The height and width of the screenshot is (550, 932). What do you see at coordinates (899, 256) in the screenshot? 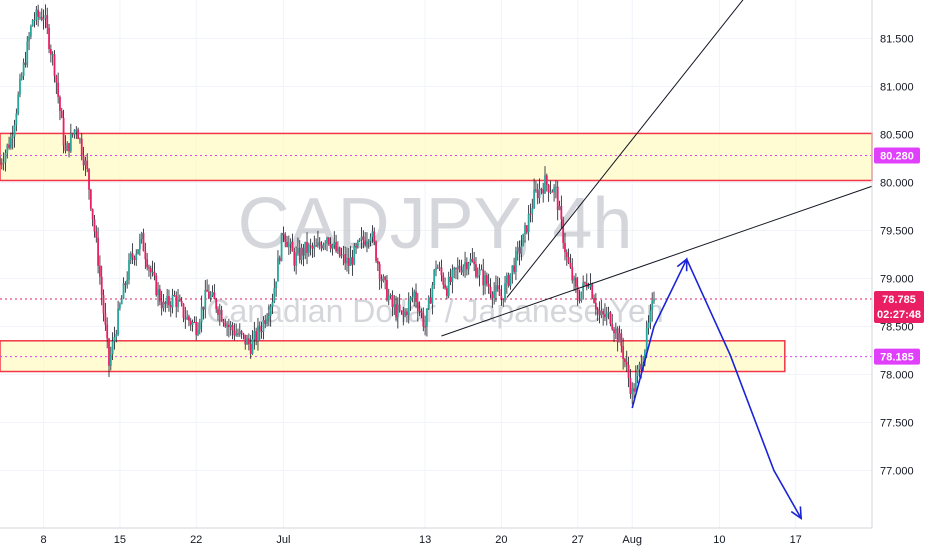
I see `price-badges: 80.280 78.185 78.785 02:27:48` at bounding box center [899, 256].